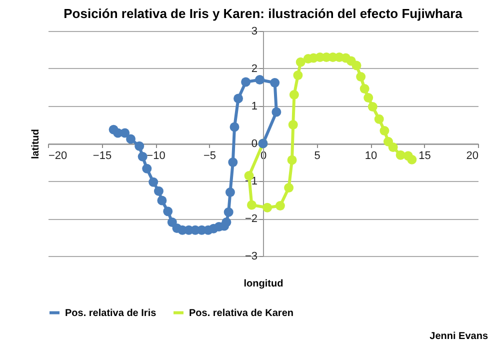 This screenshot has width=500, height=350. What do you see at coordinates (102, 156) in the screenshot?
I see `x-tick-label: −15` at bounding box center [102, 156].